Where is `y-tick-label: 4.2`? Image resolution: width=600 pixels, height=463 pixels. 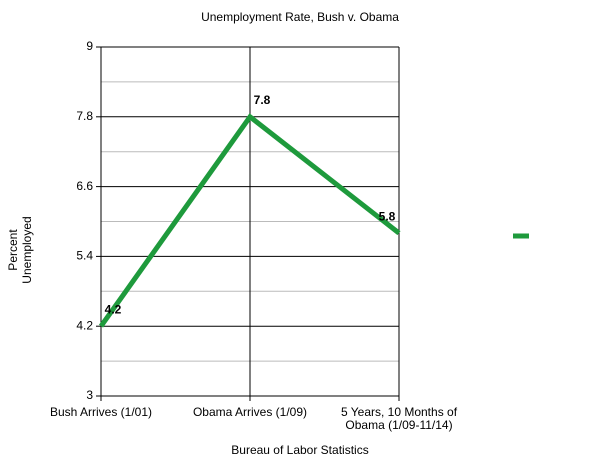 y-tick-label: 4.2 is located at coordinates (84, 325).